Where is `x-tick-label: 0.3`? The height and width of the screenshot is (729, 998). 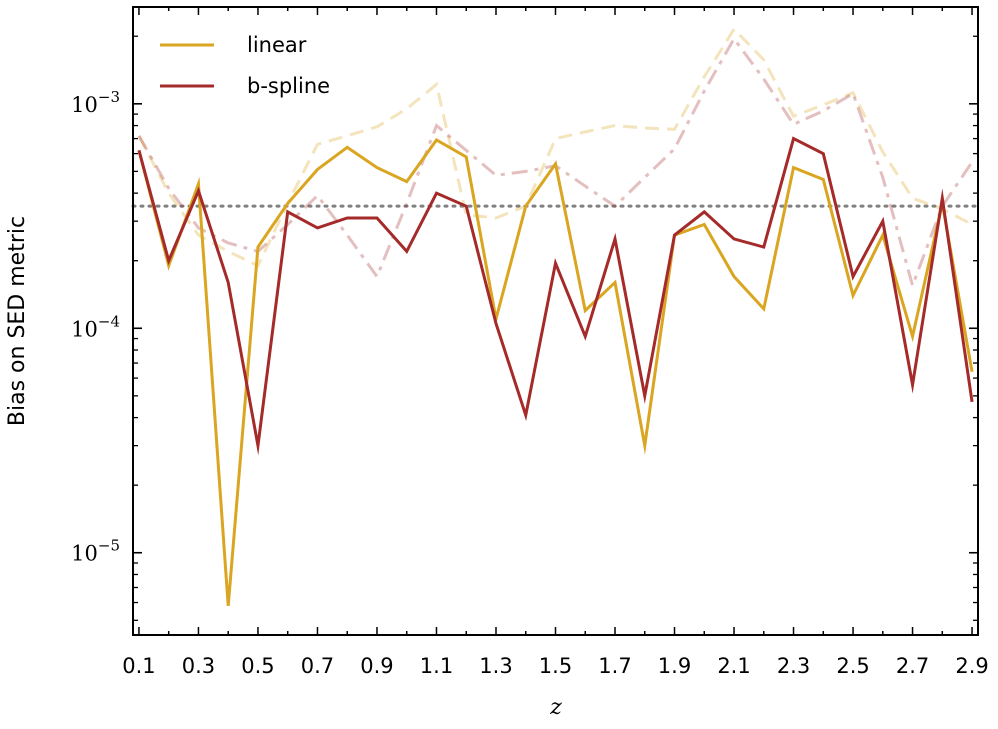
x-tick-label: 0.3 is located at coordinates (198, 666).